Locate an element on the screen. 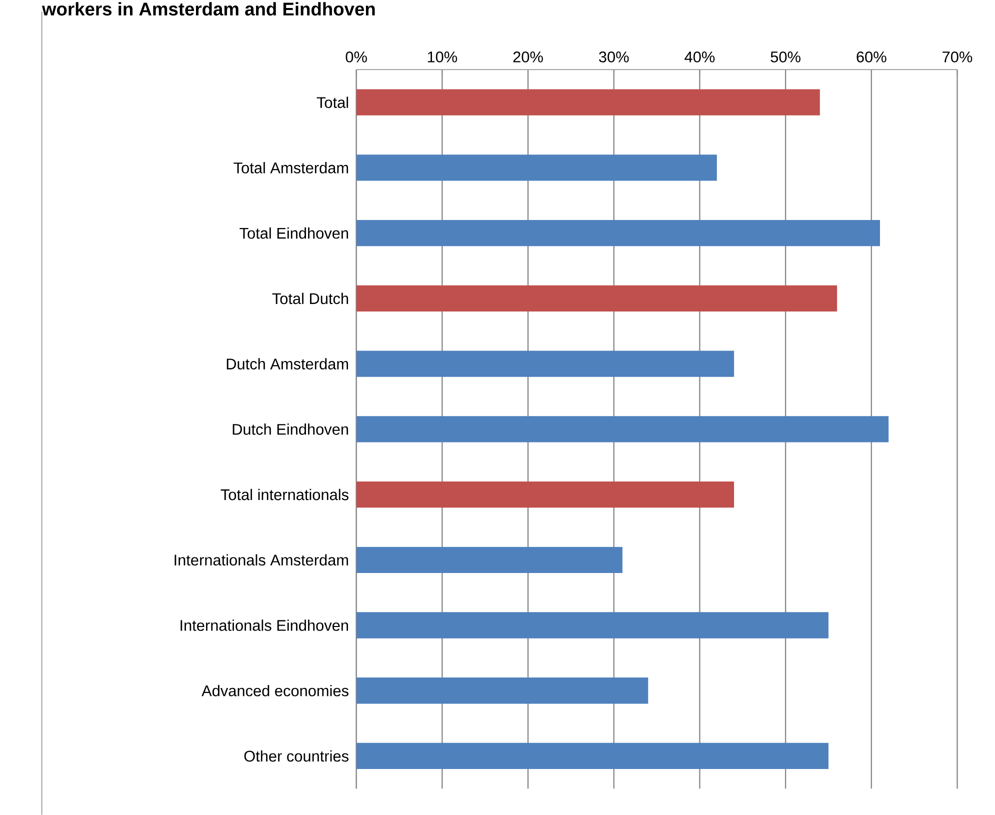  y-tick-label: Total Amsterdam is located at coordinates (291, 168).